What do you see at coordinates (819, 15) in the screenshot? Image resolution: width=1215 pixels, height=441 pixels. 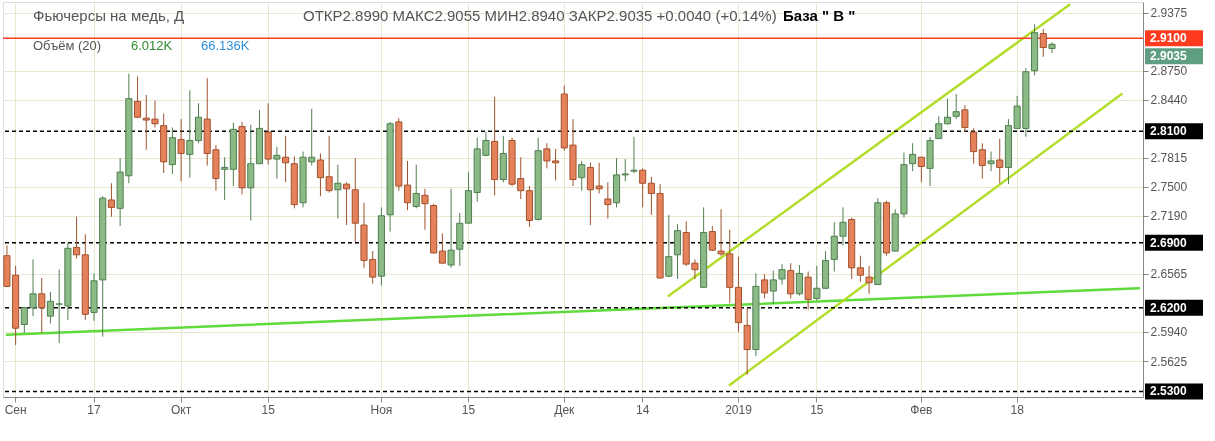 I see `annotation: База " В "` at bounding box center [819, 15].